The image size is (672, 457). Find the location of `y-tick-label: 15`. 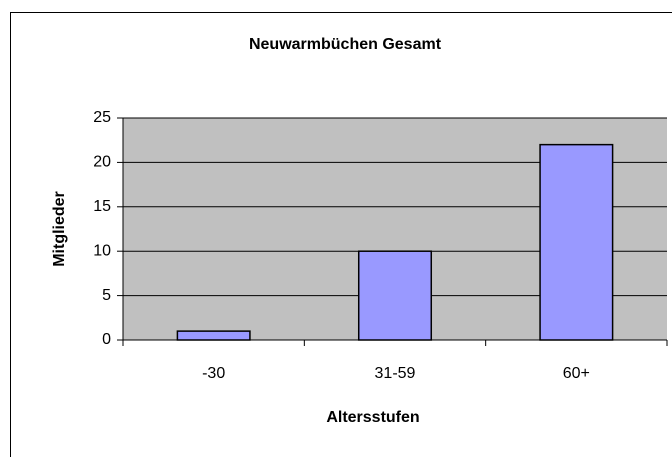

y-tick-label: 15 is located at coordinates (102, 206).